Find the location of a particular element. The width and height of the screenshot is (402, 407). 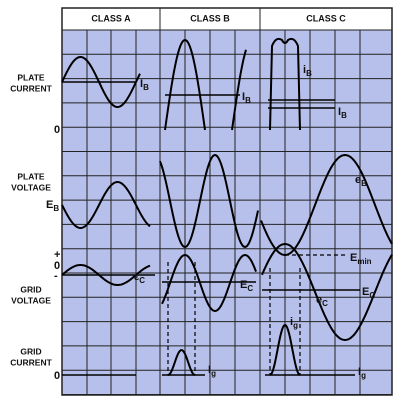

curve-label: eC is located at coordinates (322, 301).